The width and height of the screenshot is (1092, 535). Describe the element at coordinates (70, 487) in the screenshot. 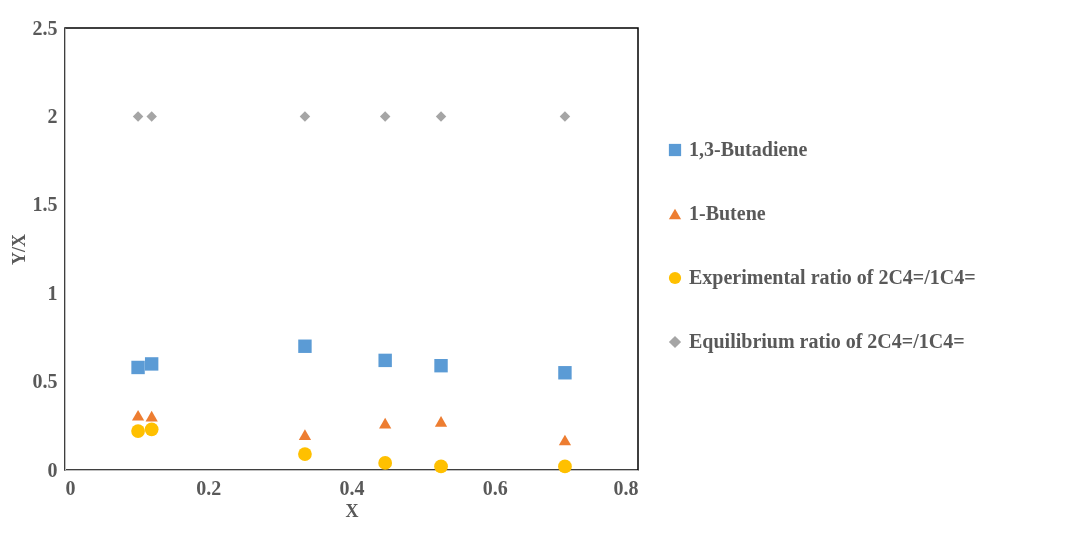

I see `x-tick-label: 0` at that location.